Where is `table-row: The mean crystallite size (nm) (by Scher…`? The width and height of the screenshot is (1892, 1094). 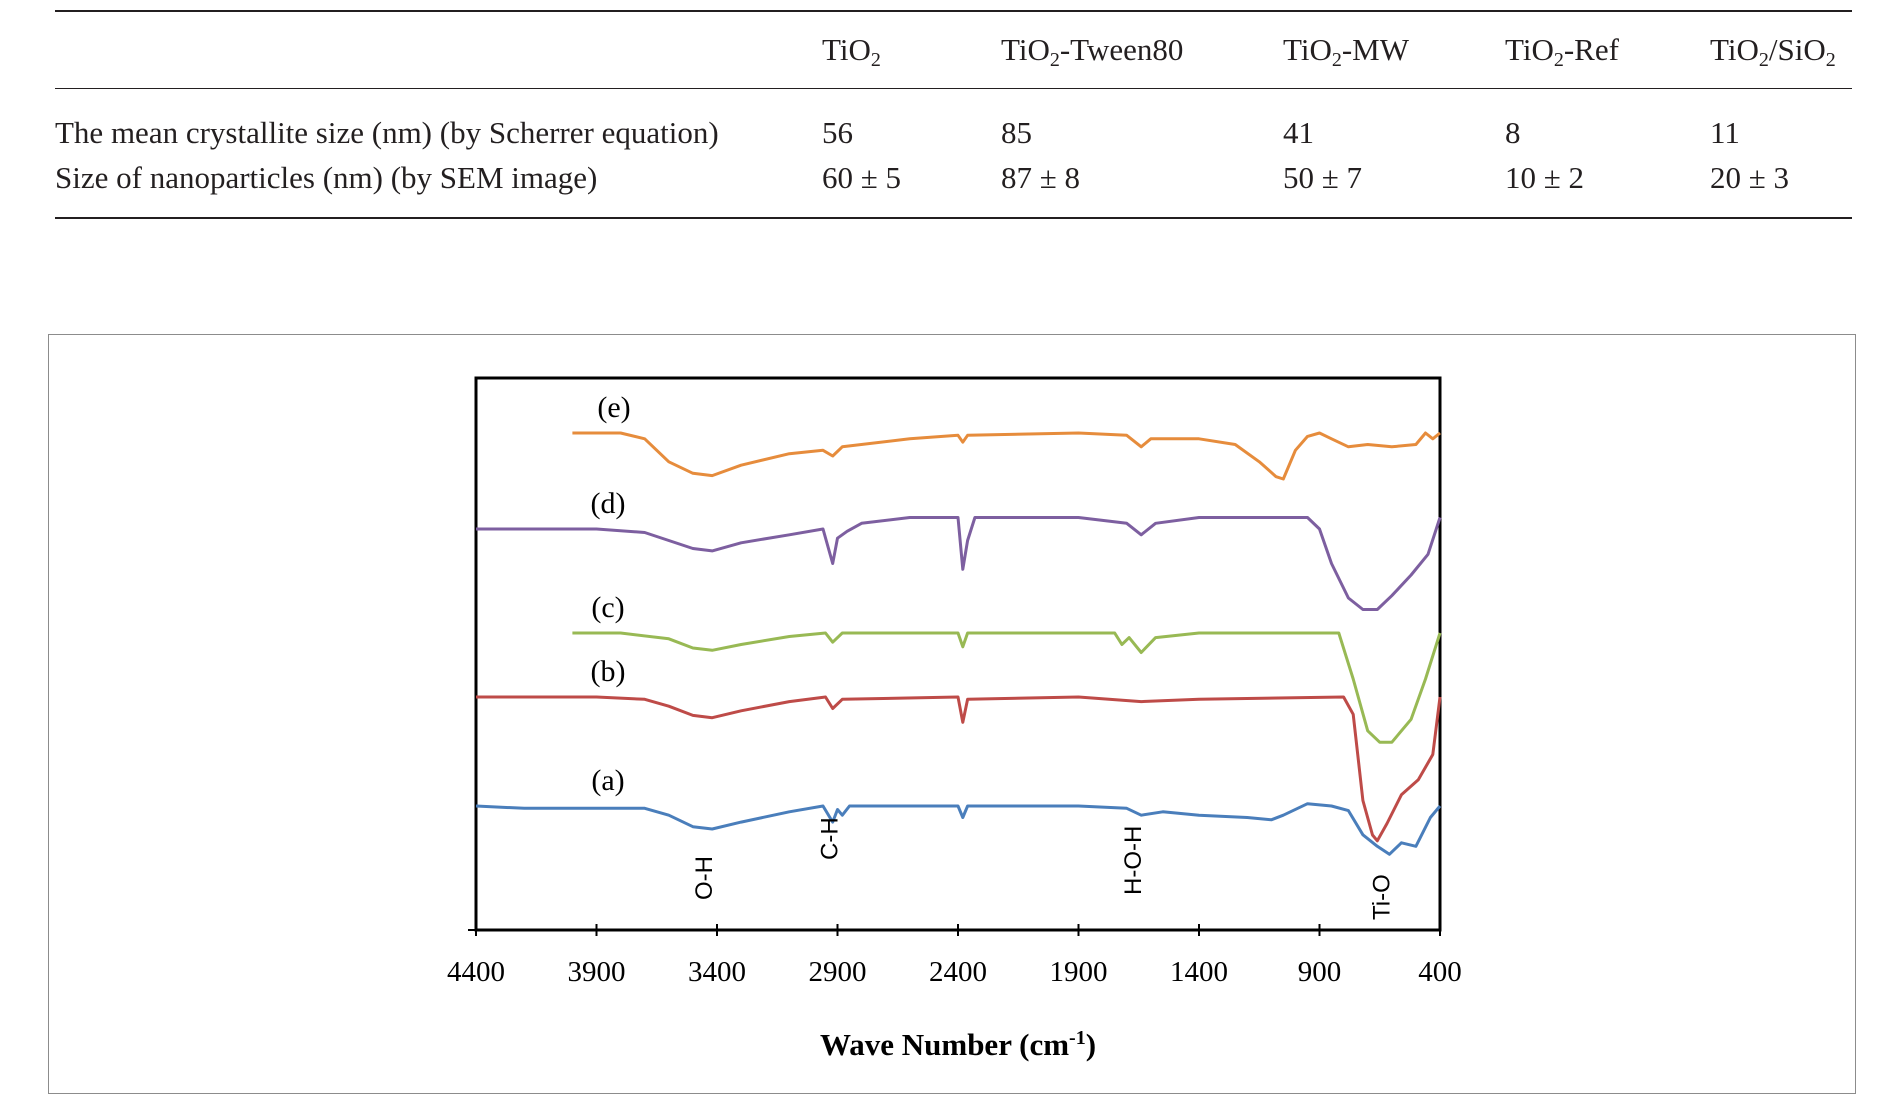 table-row: The mean crystallite size (nm) (by Scher… is located at coordinates (953, 122).